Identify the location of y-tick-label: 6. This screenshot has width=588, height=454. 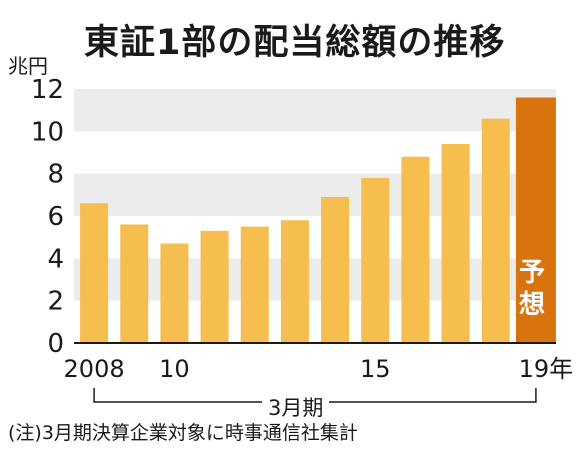
(55, 217).